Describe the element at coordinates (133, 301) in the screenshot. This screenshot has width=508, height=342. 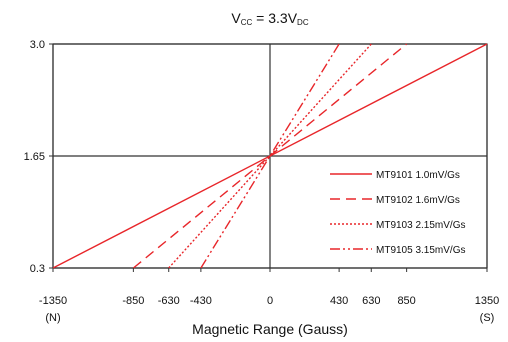
I see `x-tick-label-1: -850` at that location.